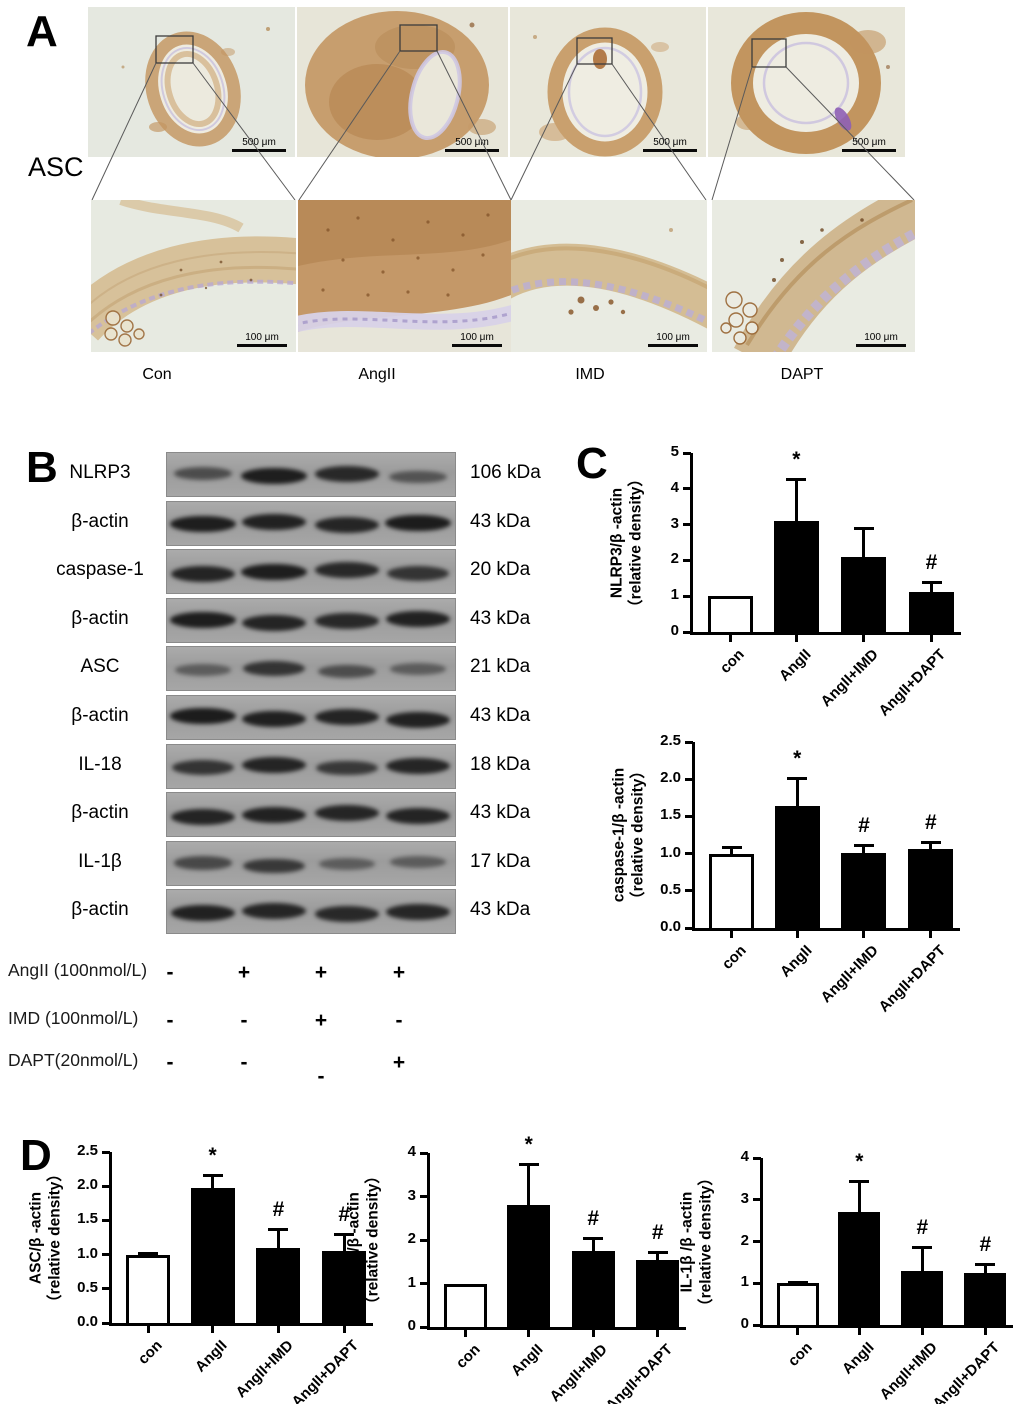 Image resolution: width=1020 pixels, height=1404 pixels. I want to click on blot-label: IL-18, so click(100, 764).